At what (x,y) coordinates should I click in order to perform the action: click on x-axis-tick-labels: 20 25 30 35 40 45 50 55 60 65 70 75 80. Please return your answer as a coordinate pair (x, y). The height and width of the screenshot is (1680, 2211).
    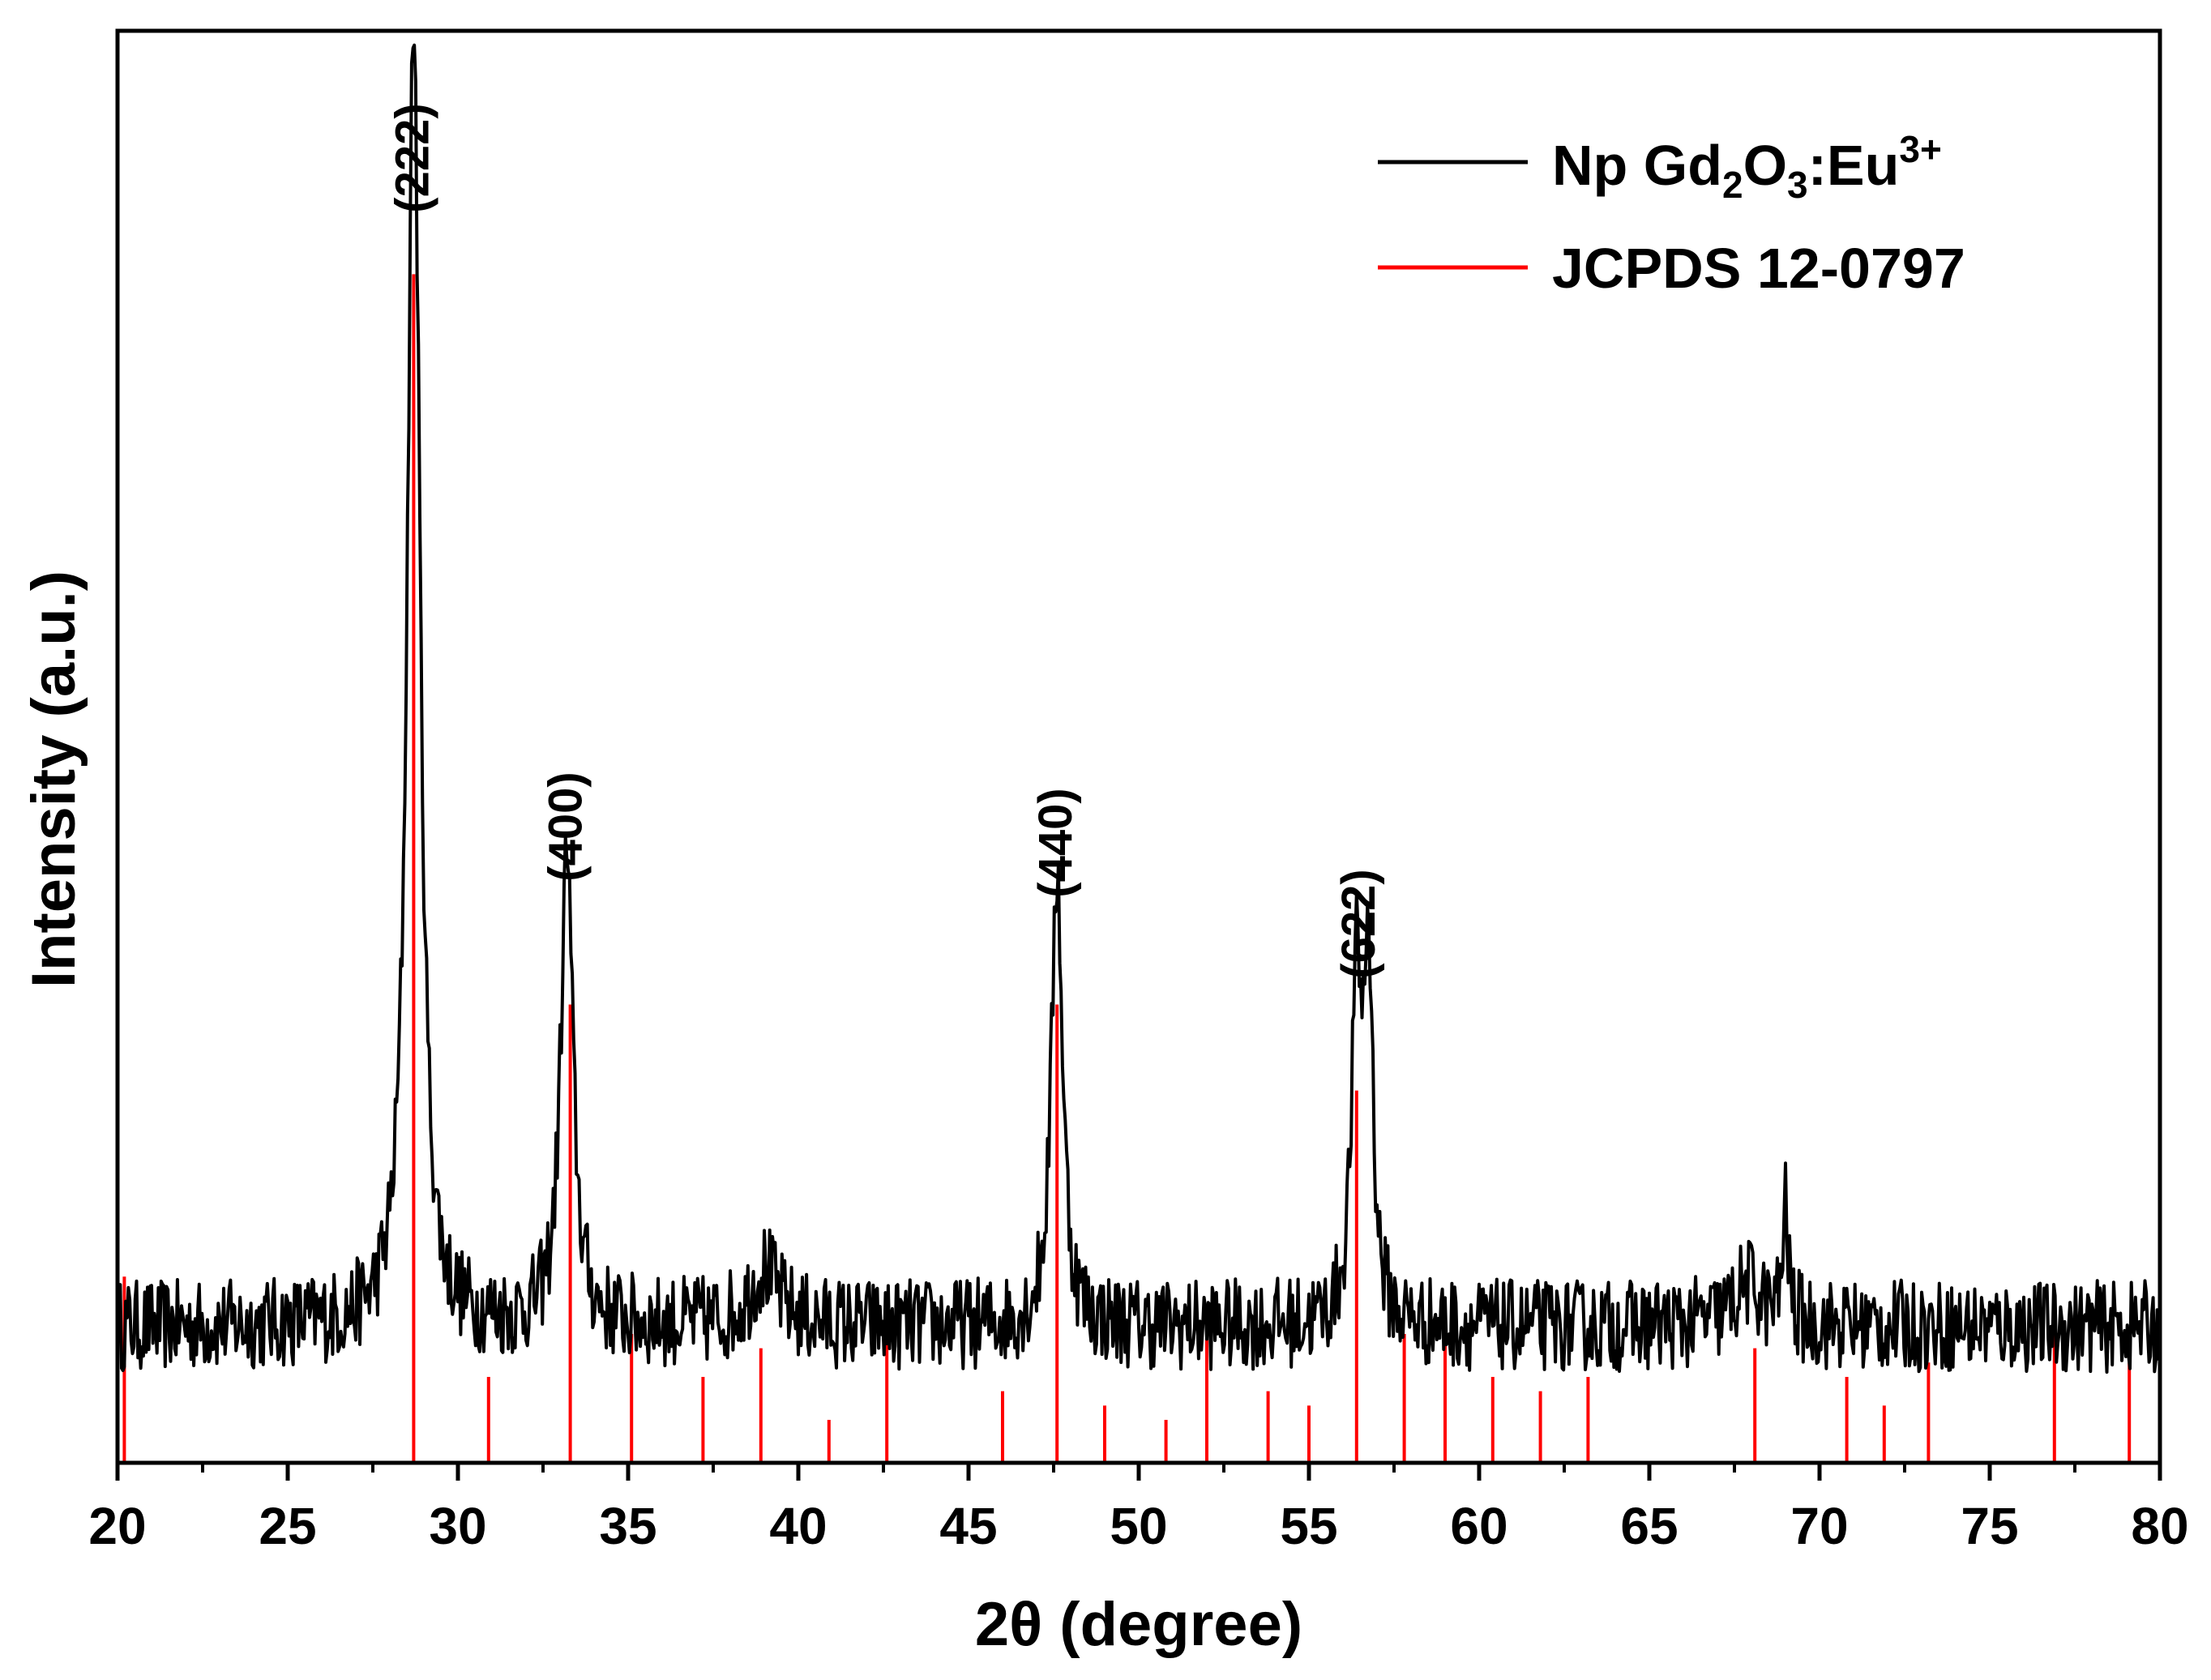
    Looking at the image, I should click on (1138, 1526).